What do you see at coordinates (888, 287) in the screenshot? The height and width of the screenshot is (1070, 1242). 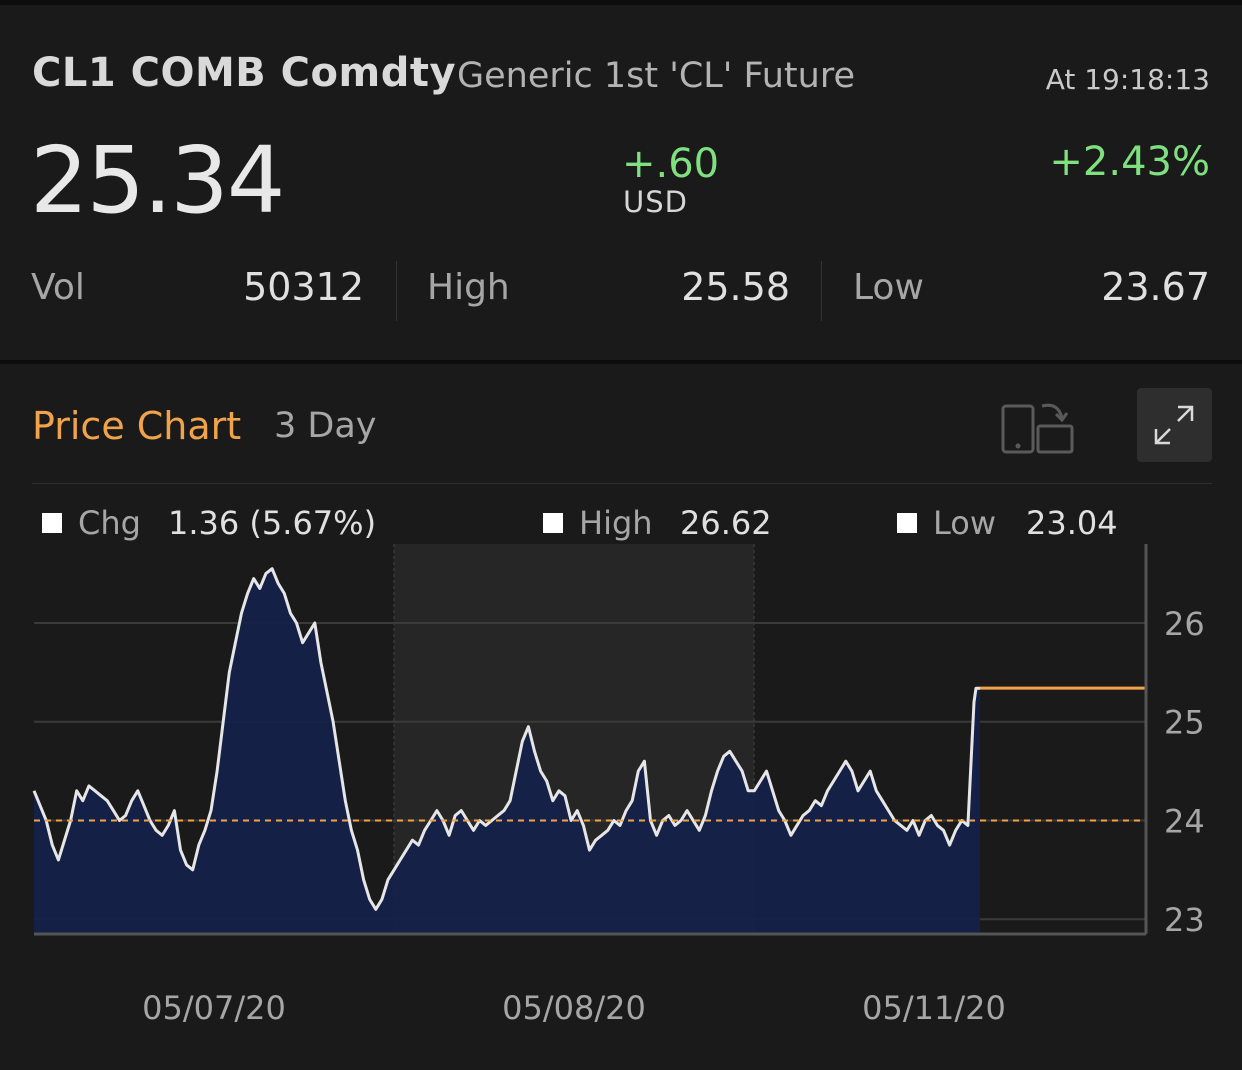 I see `low-label: Low` at bounding box center [888, 287].